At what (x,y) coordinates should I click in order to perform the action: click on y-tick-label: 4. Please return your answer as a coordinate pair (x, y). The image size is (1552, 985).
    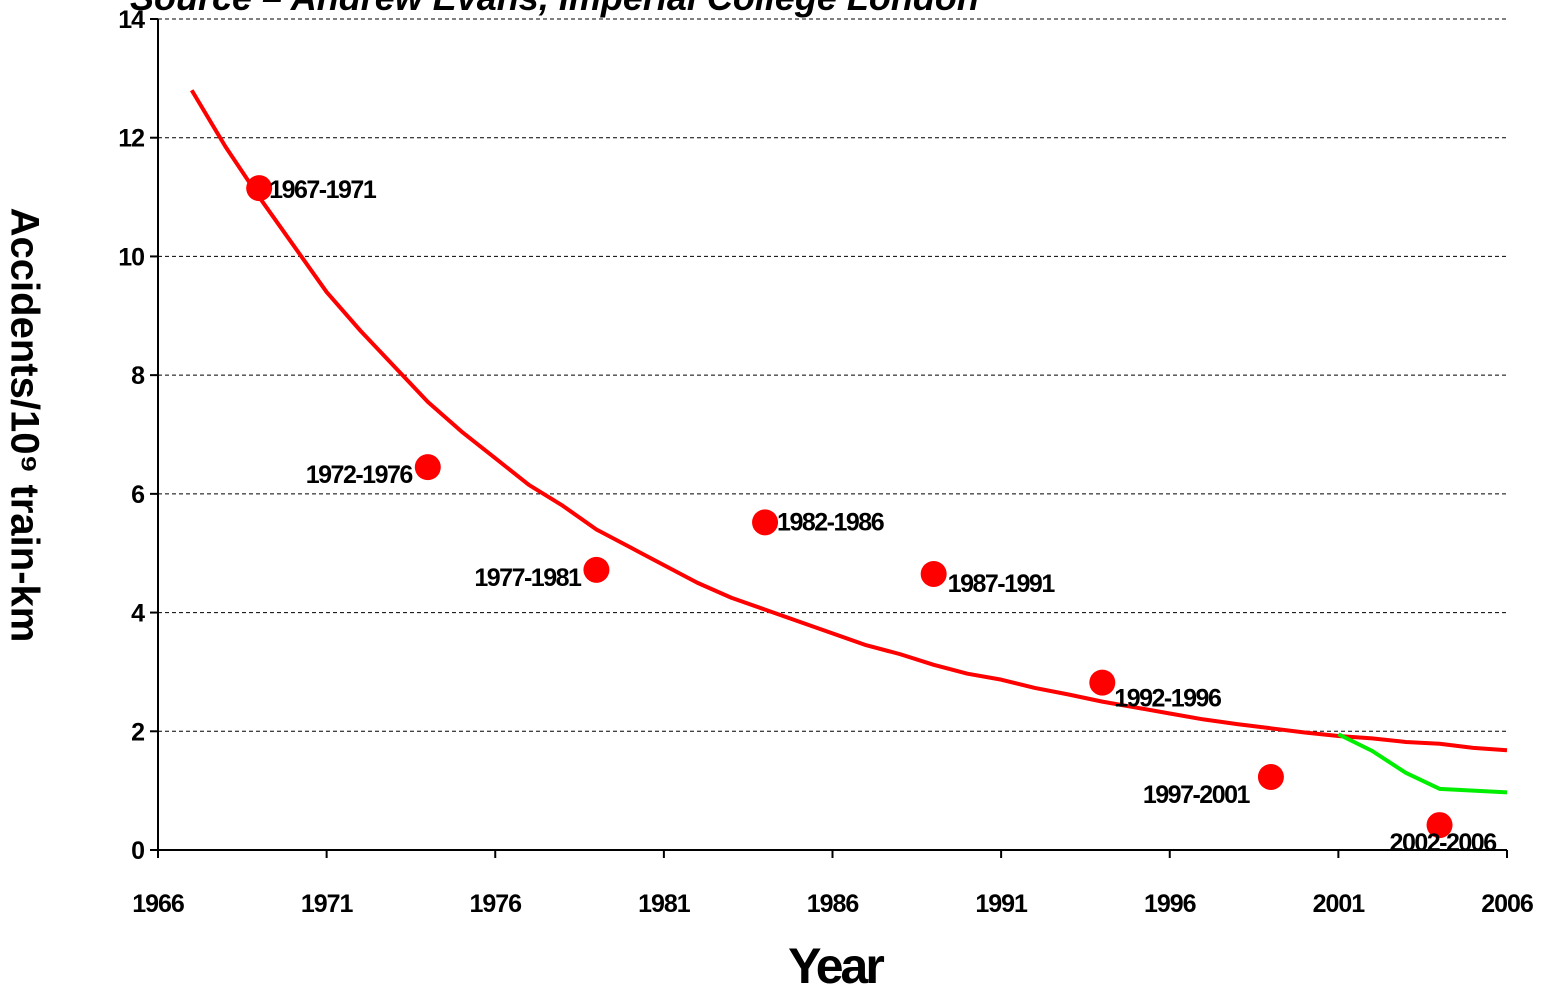
    Looking at the image, I should click on (138, 614).